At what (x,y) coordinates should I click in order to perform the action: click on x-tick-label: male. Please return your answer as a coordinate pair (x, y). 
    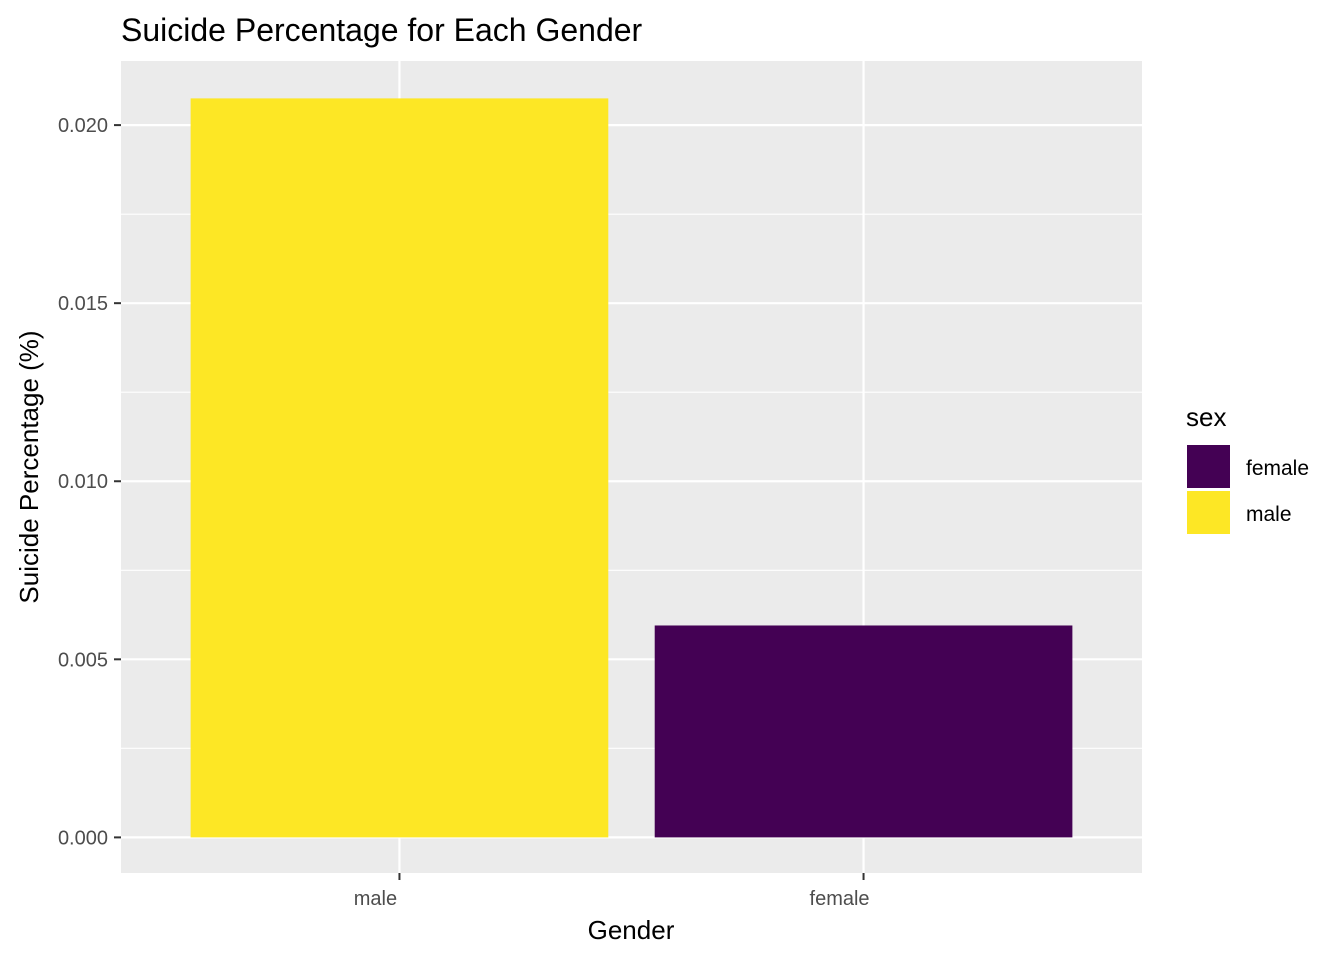
    Looking at the image, I should click on (375, 899).